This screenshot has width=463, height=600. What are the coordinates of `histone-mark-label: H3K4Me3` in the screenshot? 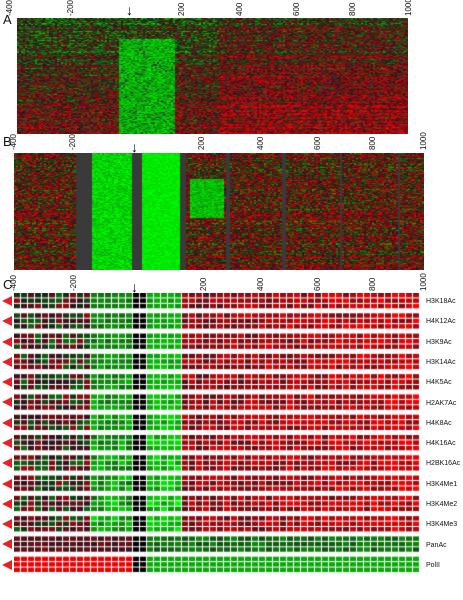 It's located at (442, 525).